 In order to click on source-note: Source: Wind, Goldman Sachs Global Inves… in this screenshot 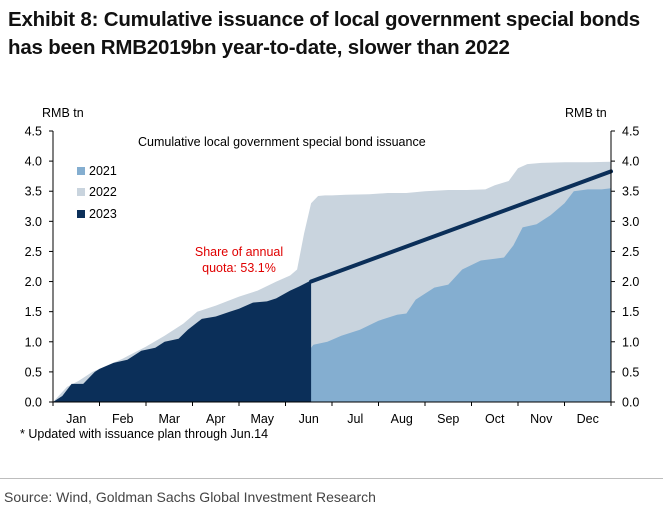, I will do `click(190, 497)`.